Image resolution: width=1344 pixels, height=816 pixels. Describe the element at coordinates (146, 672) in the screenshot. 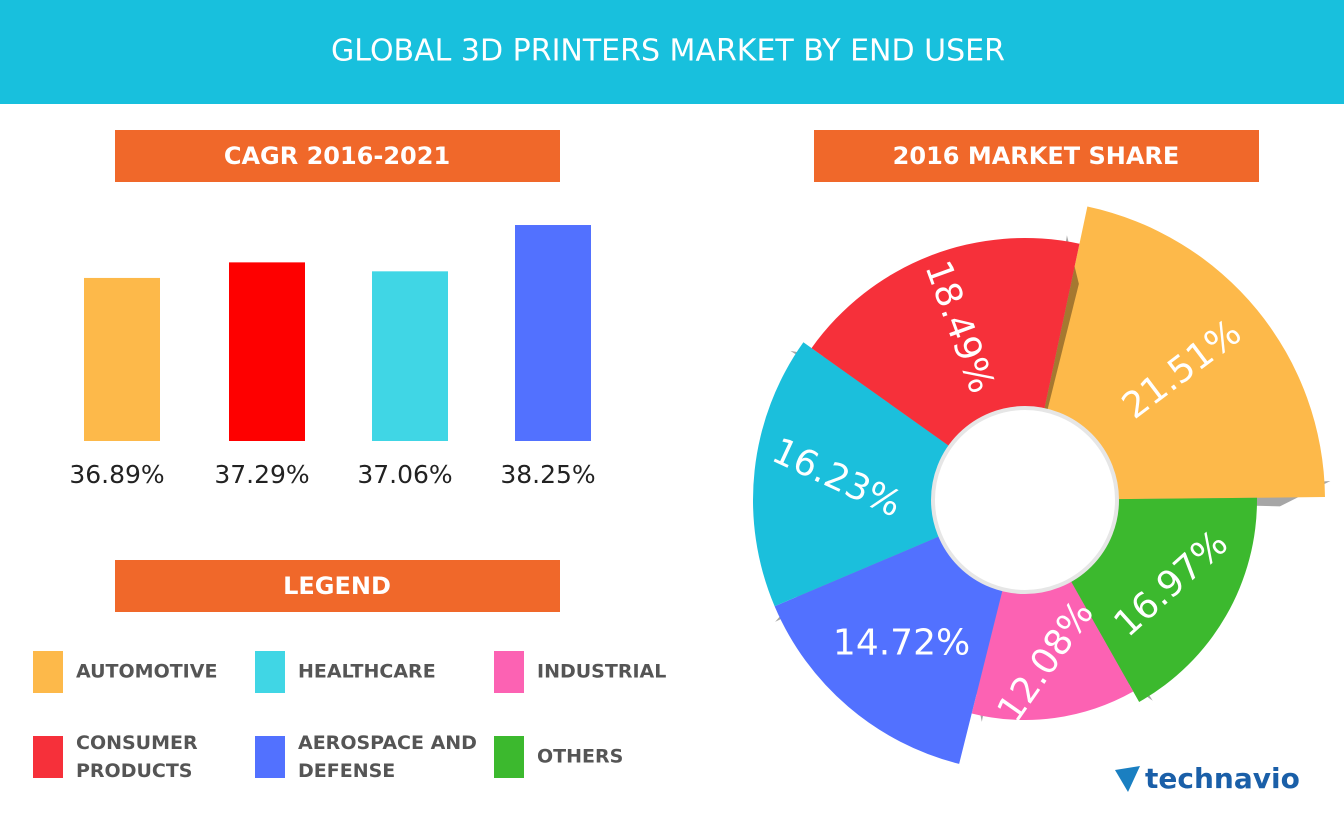

I see `legend-label: AUTOMOTIVE` at that location.